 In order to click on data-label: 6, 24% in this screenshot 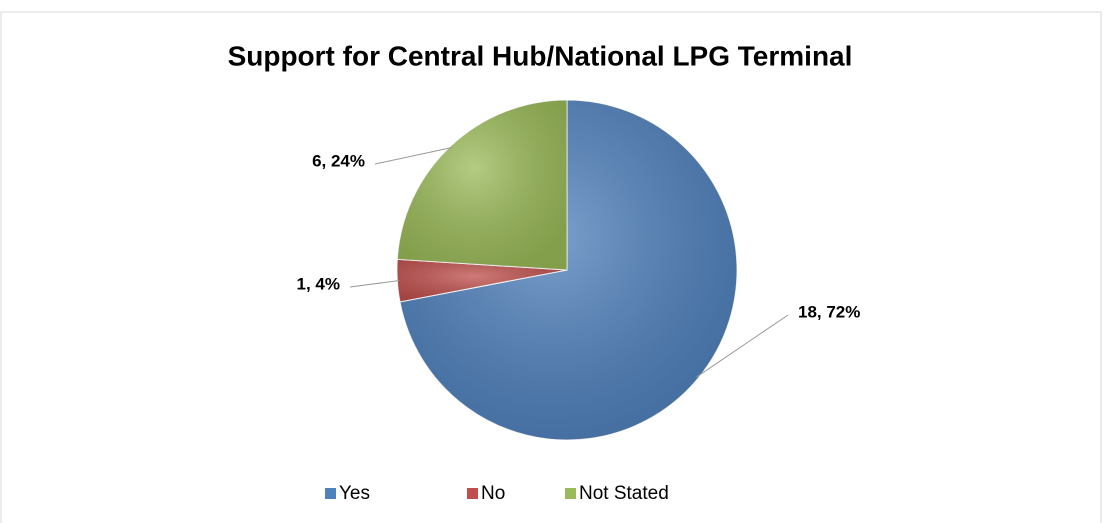, I will do `click(338, 160)`.